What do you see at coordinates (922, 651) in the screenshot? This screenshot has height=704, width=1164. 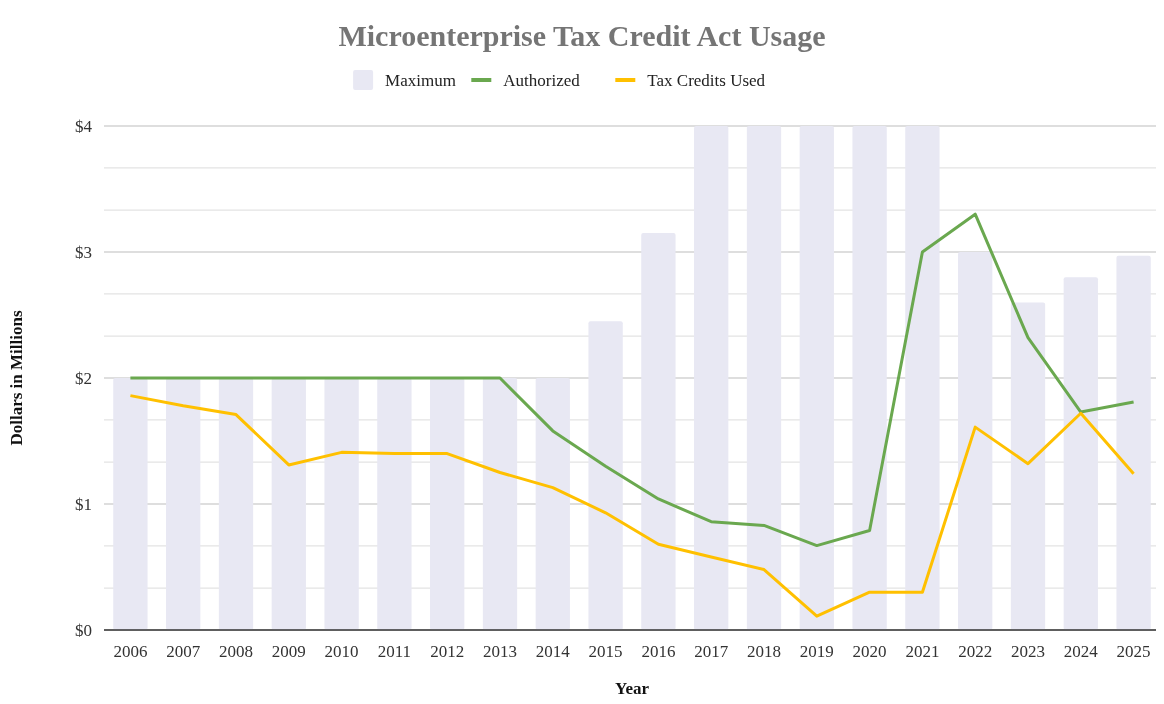 I see `x-tick-label: 2021` at bounding box center [922, 651].